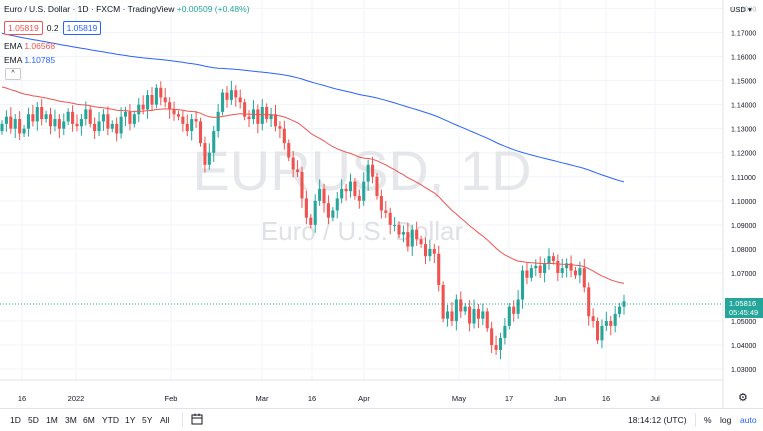  I want to click on trade-buttons: 1.05819 0.2 1.05819, so click(53, 28).